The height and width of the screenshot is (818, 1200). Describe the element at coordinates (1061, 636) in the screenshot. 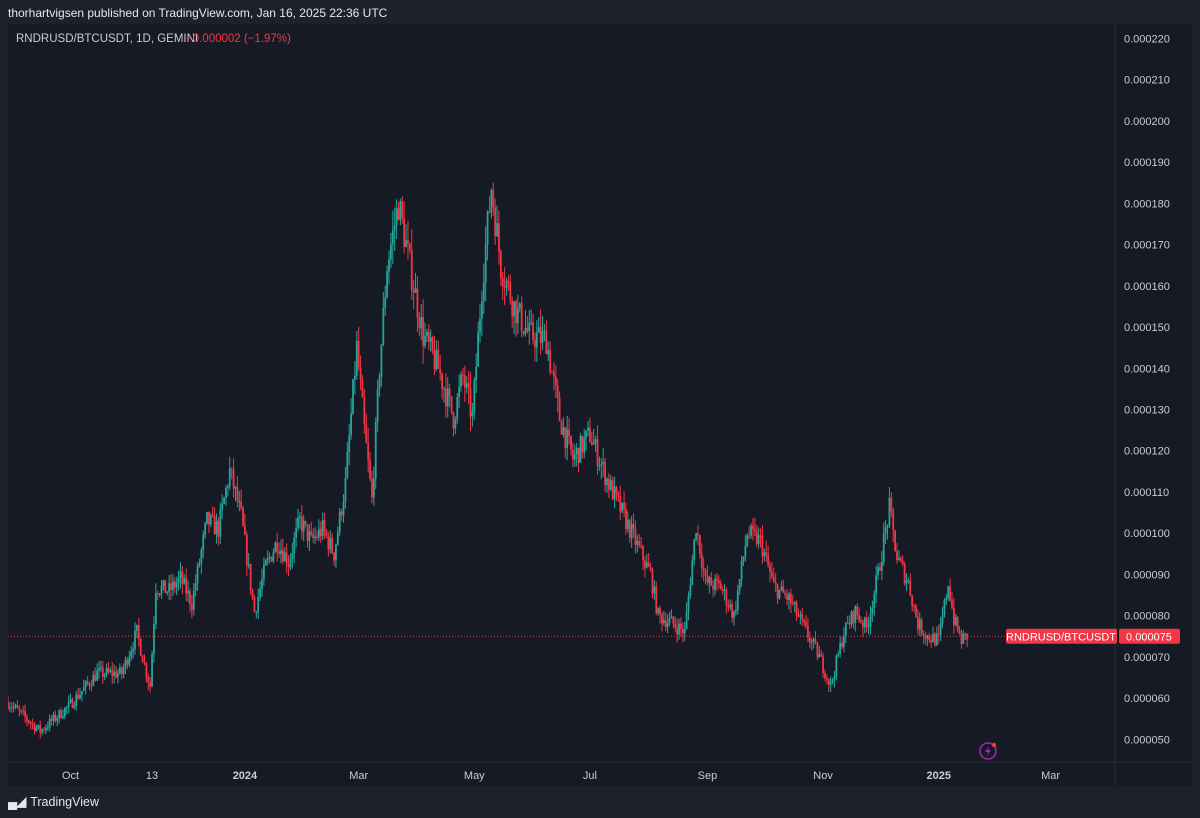

I see `symbol-tag-bg` at that location.